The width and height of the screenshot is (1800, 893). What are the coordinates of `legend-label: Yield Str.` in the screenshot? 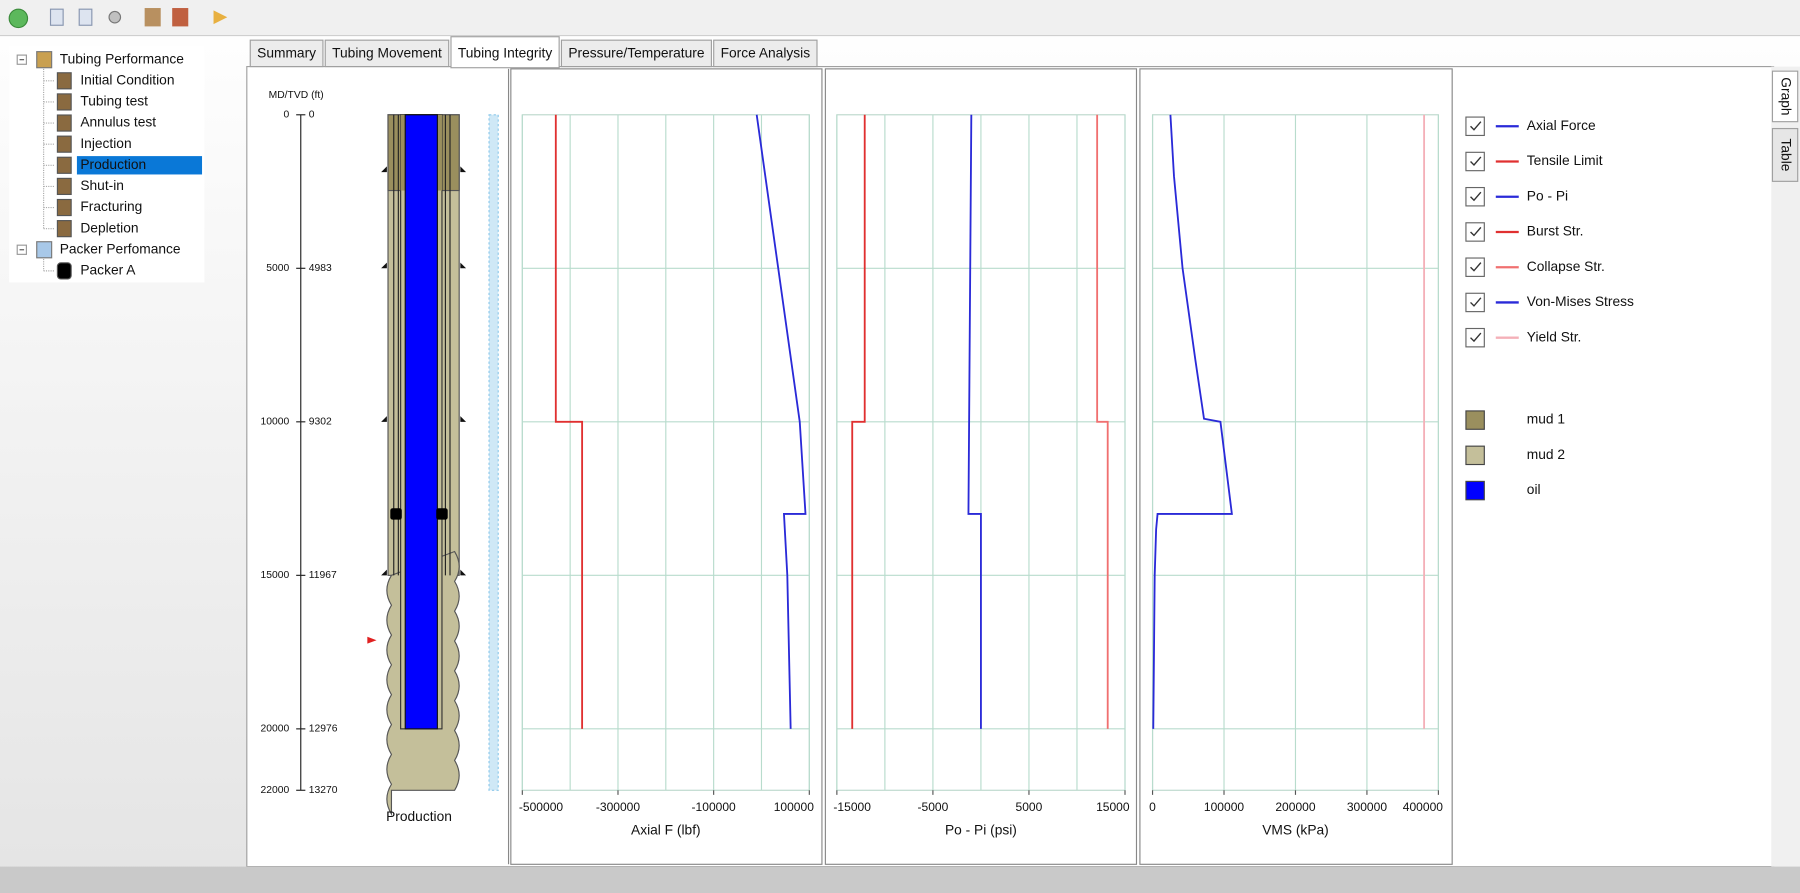 It's located at (1554, 336).